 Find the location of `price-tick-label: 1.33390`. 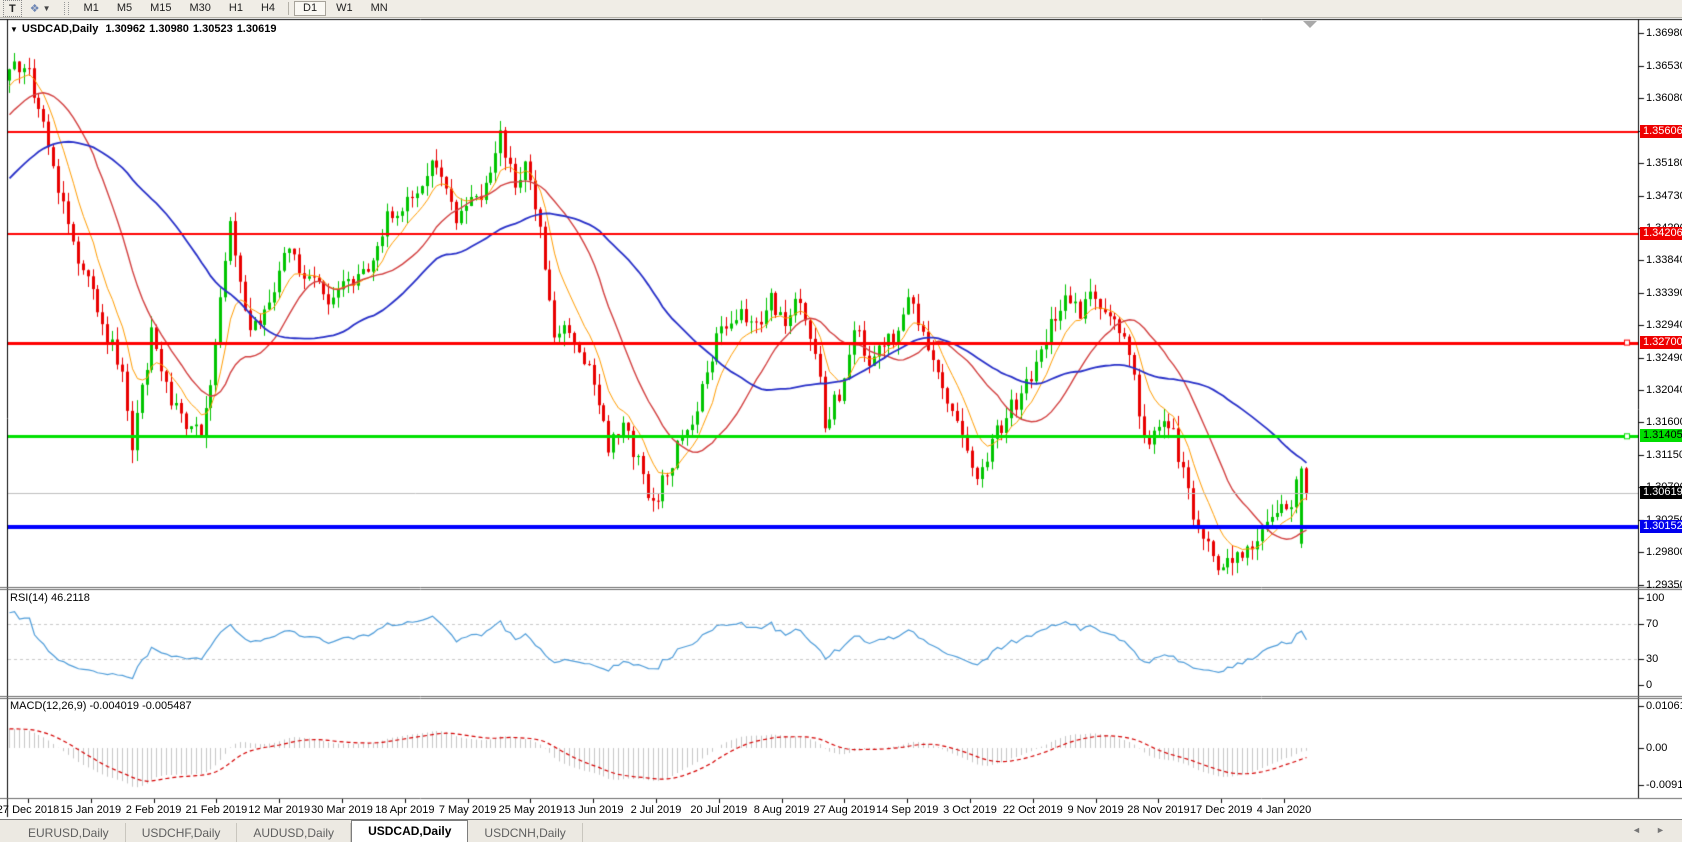

price-tick-label: 1.33390 is located at coordinates (1664, 292).